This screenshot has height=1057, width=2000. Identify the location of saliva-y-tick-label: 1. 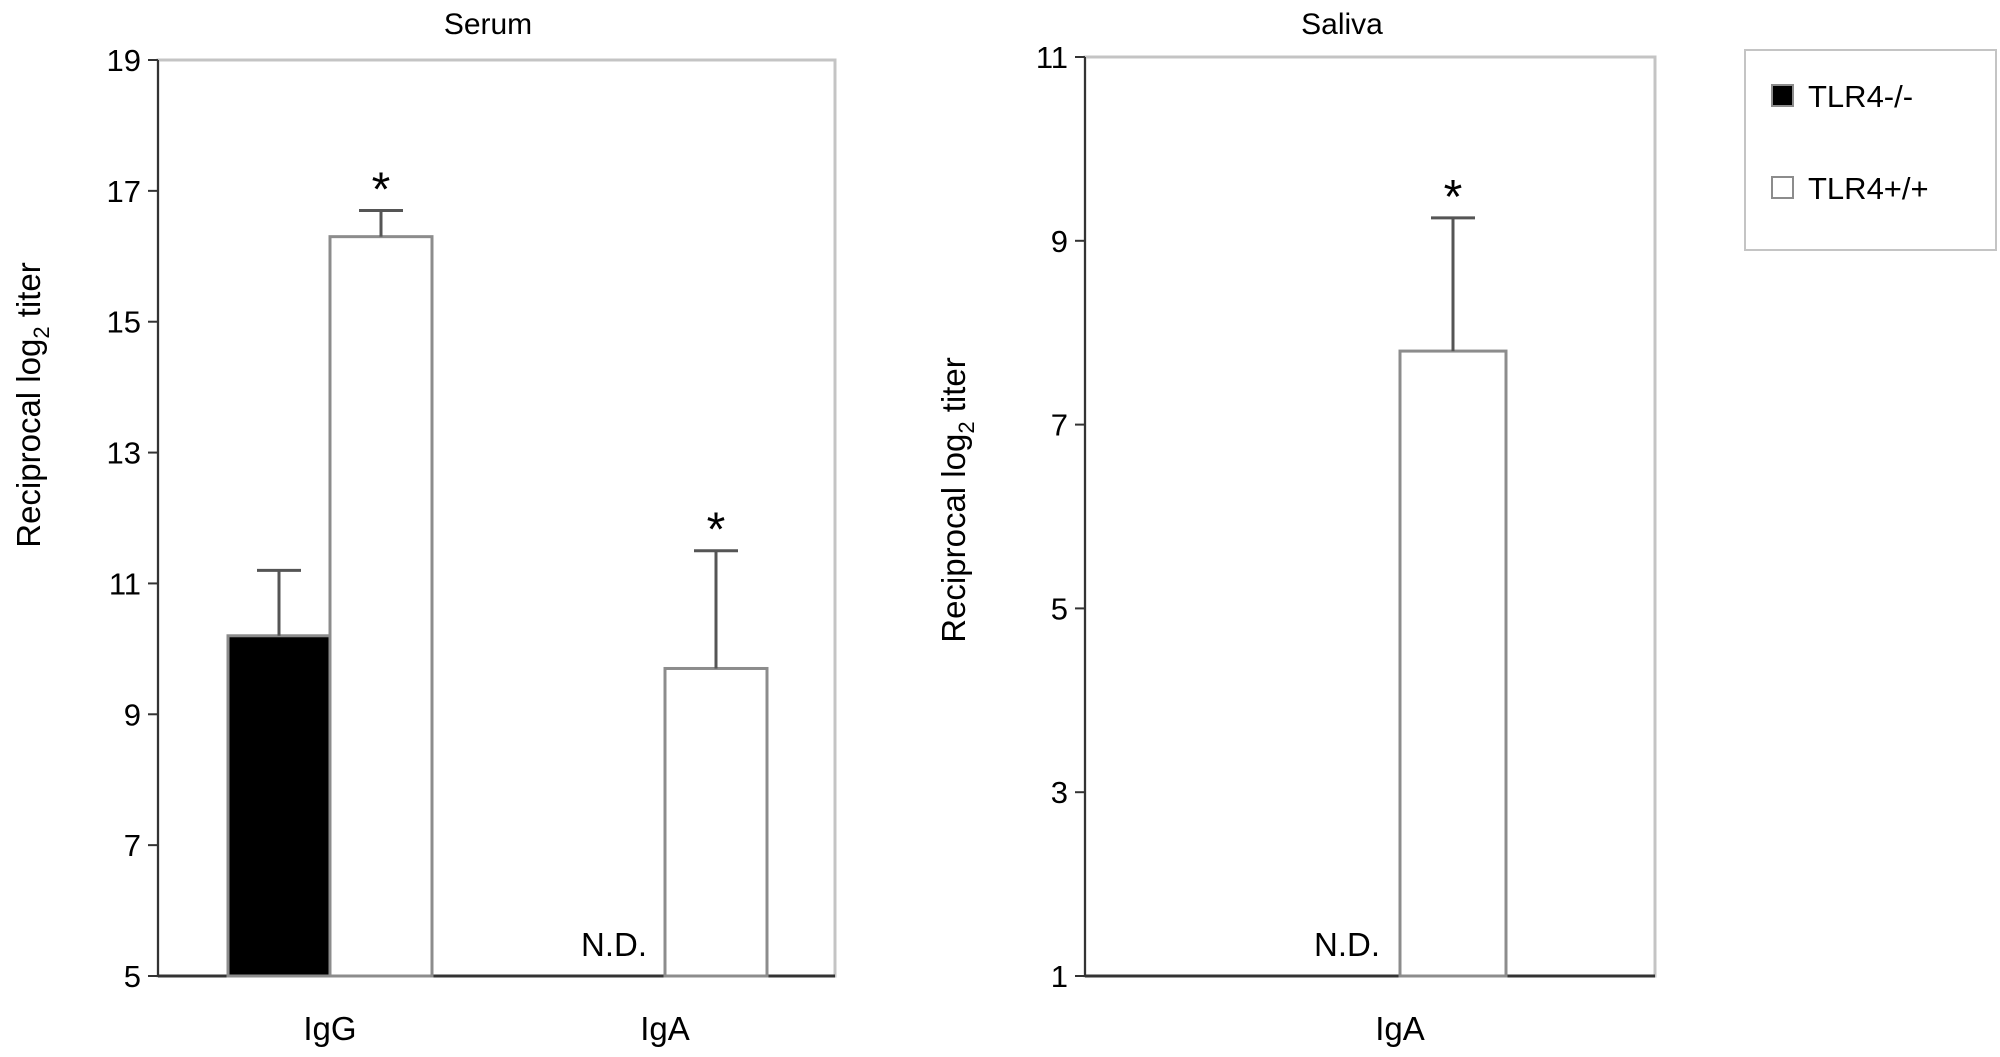
(1059, 976).